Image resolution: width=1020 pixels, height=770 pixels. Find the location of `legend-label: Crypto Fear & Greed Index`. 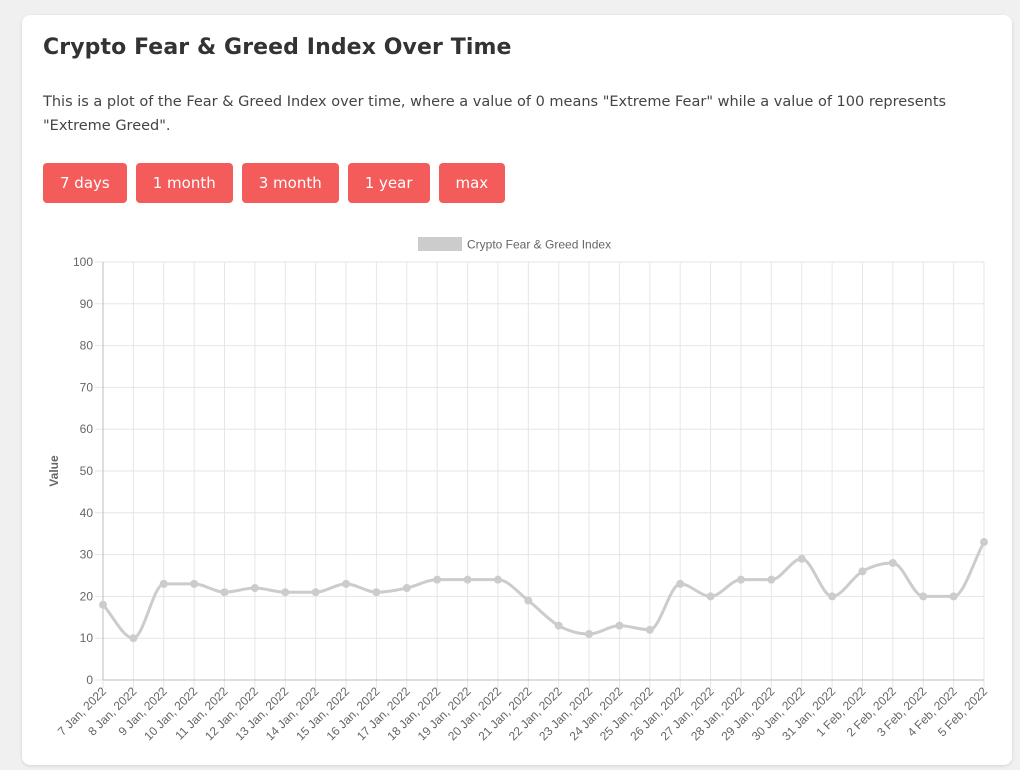

legend-label: Crypto Fear & Greed Index is located at coordinates (539, 245).